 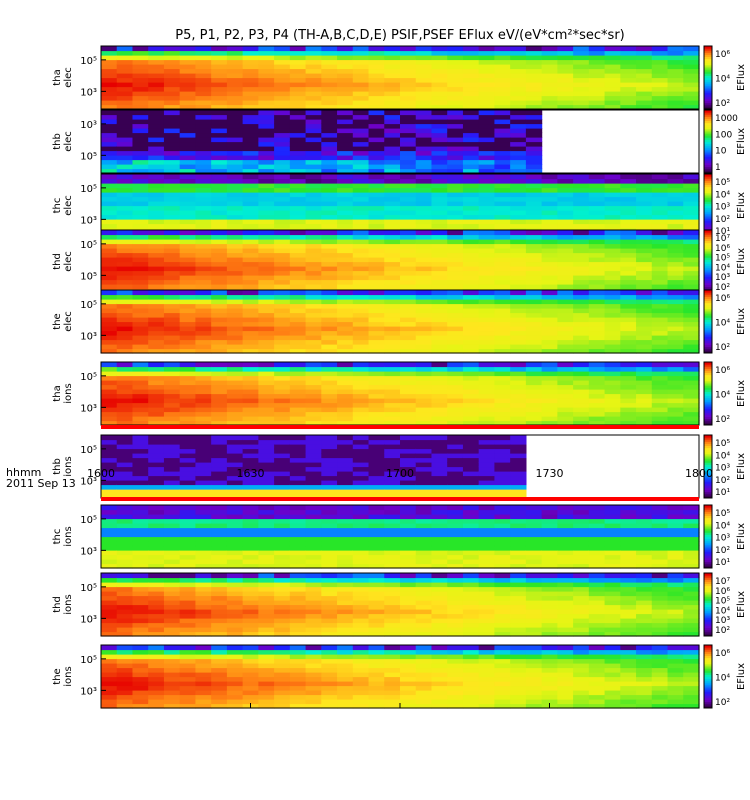 I want to click on y-tick-label: 10³, so click(x=88, y=92).